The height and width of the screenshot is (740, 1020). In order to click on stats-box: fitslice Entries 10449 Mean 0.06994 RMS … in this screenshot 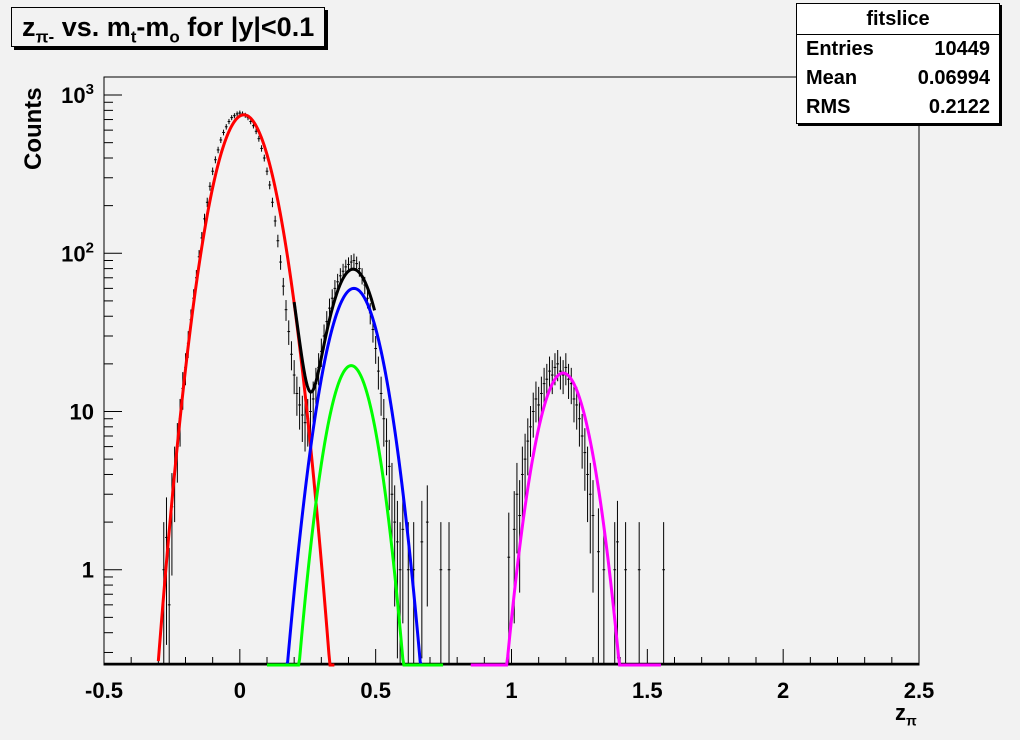, I will do `click(898, 63)`.